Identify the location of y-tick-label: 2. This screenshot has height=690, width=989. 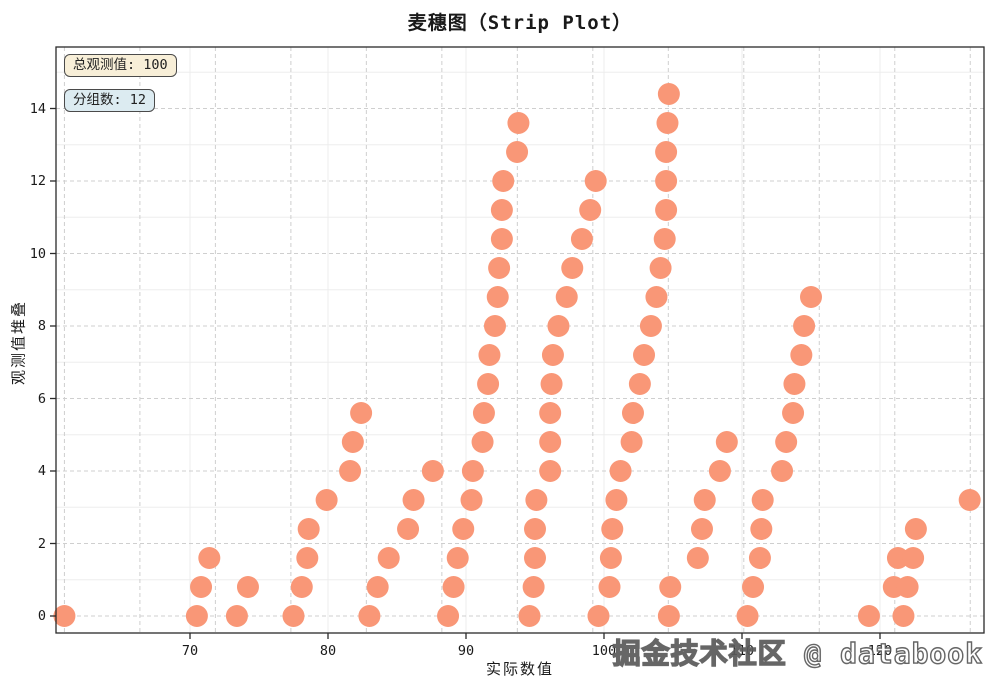
(41, 543).